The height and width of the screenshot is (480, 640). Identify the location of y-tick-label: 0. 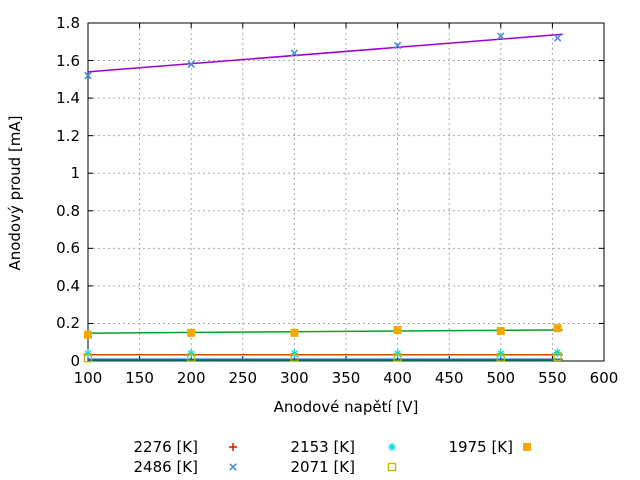
(75, 361).